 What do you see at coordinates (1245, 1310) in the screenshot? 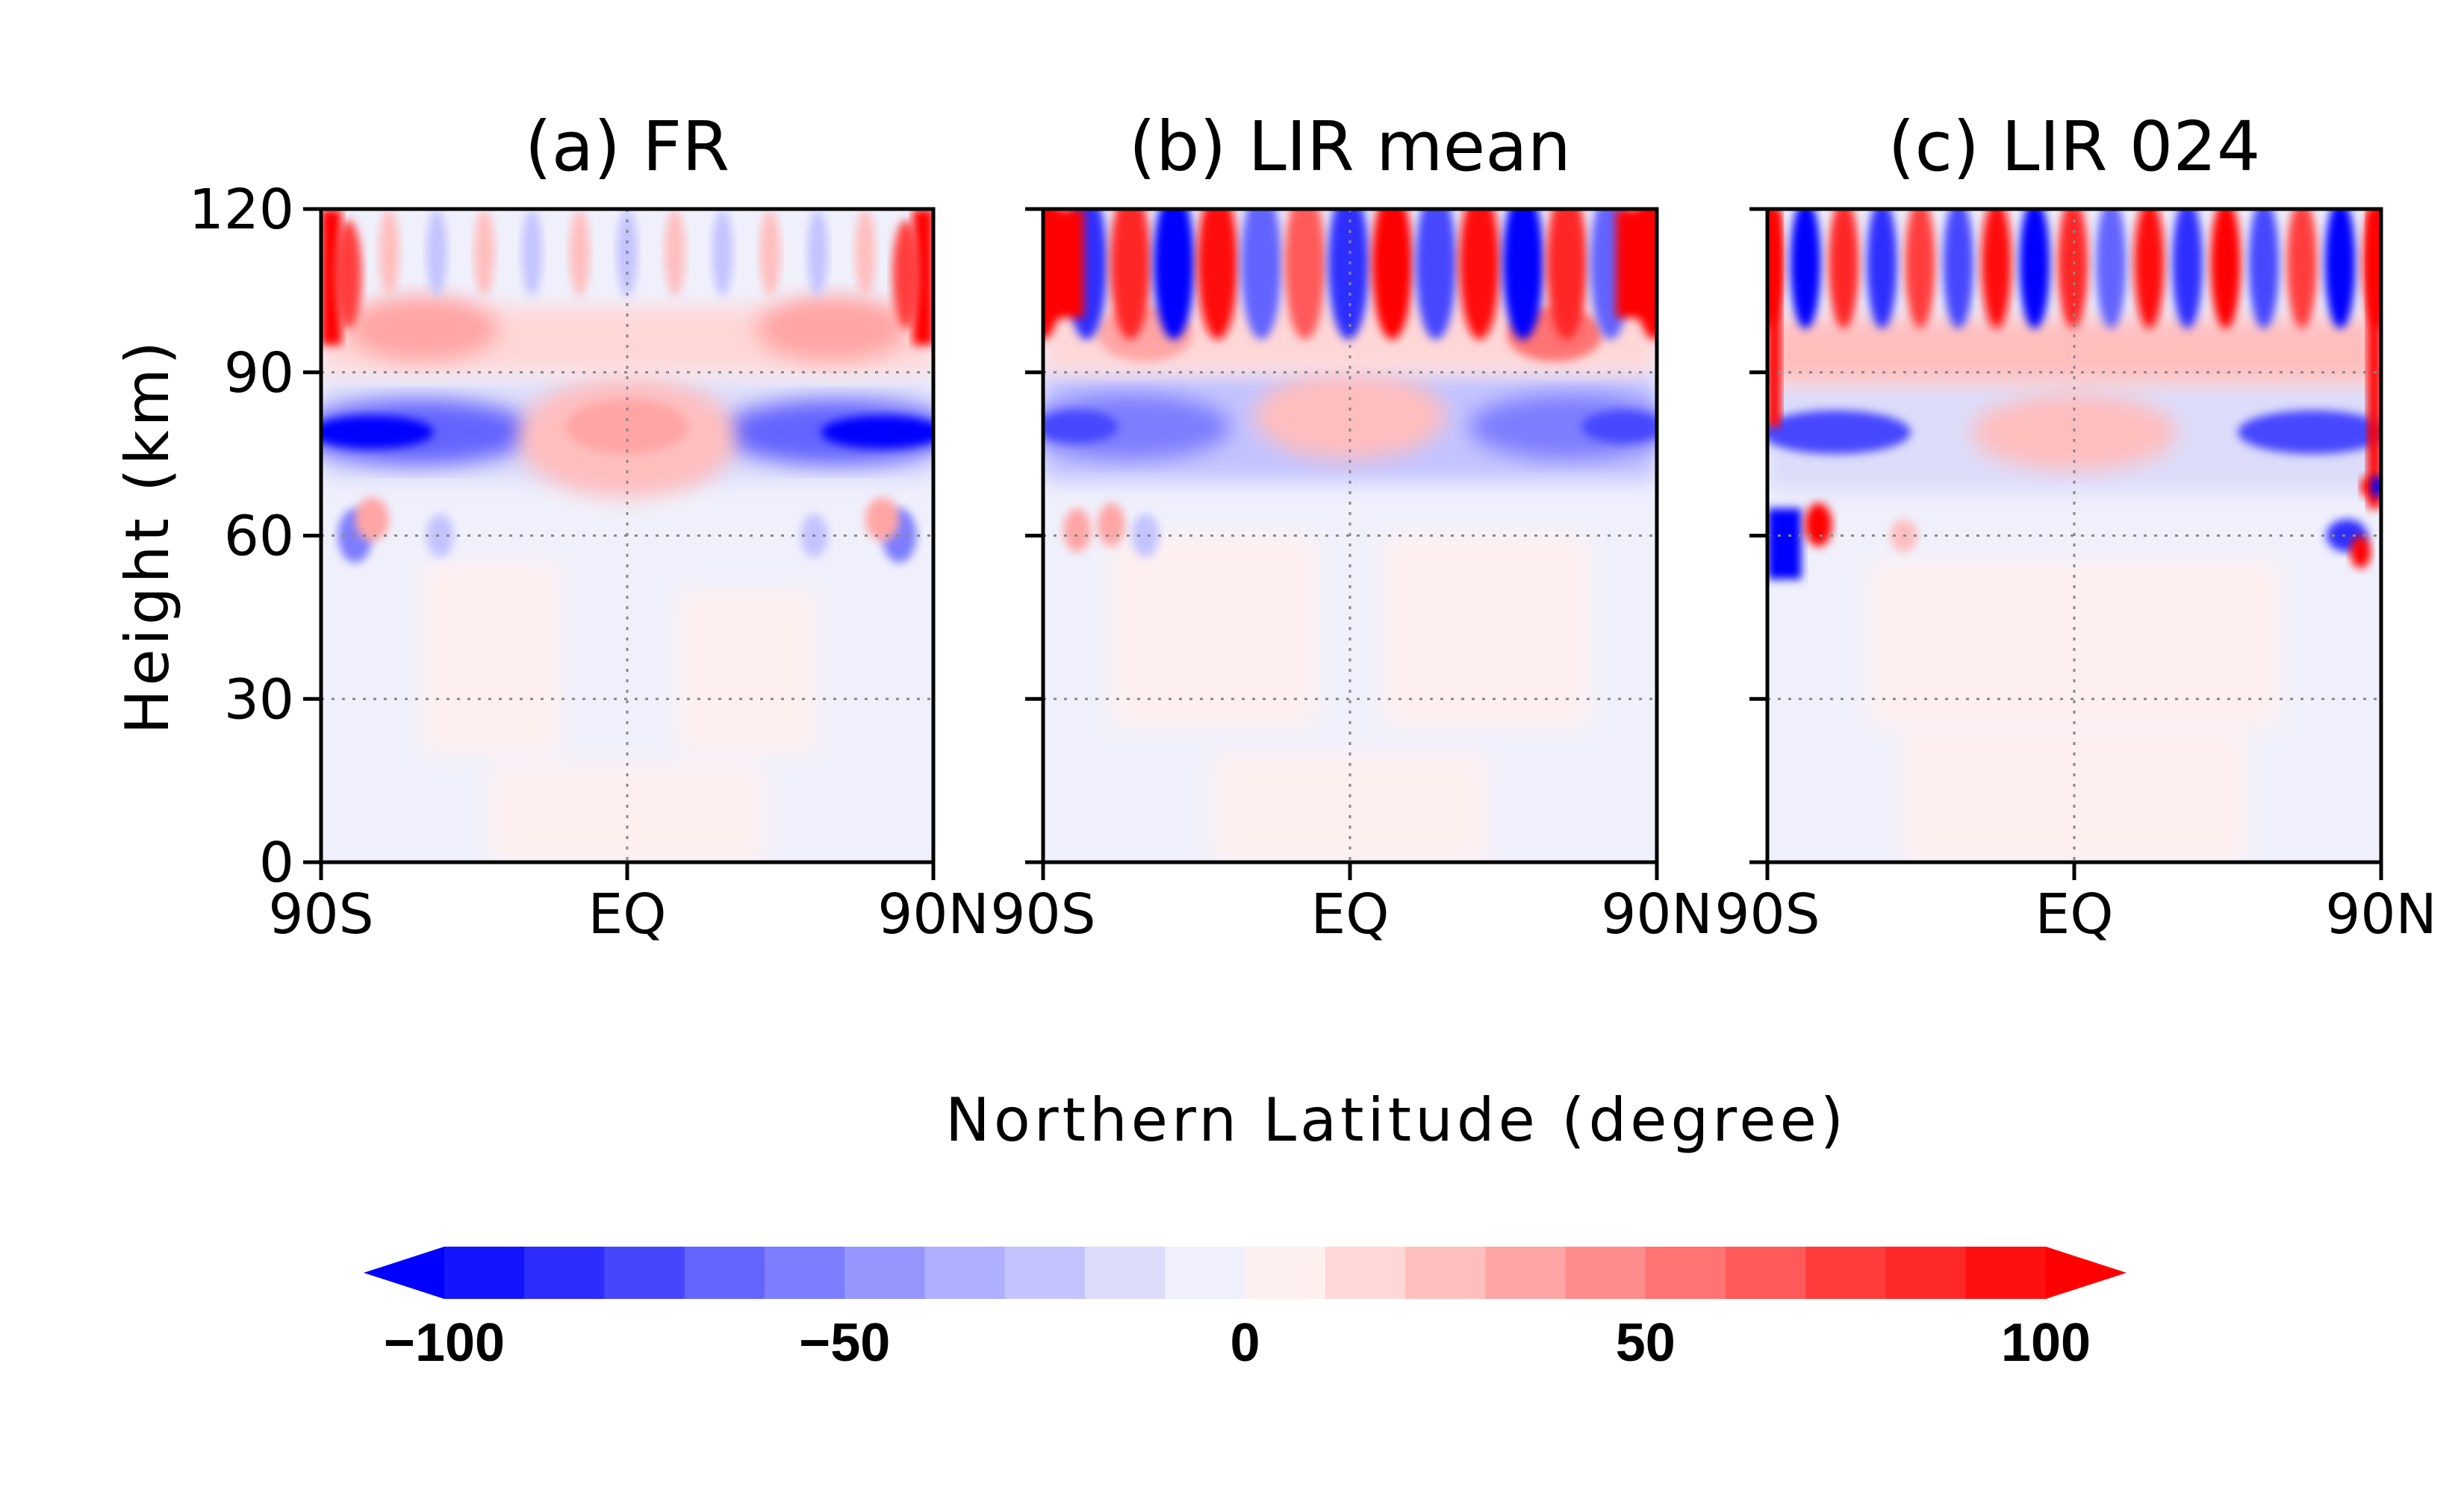
I see `colorbar: −100 −50 0 50 100` at bounding box center [1245, 1310].